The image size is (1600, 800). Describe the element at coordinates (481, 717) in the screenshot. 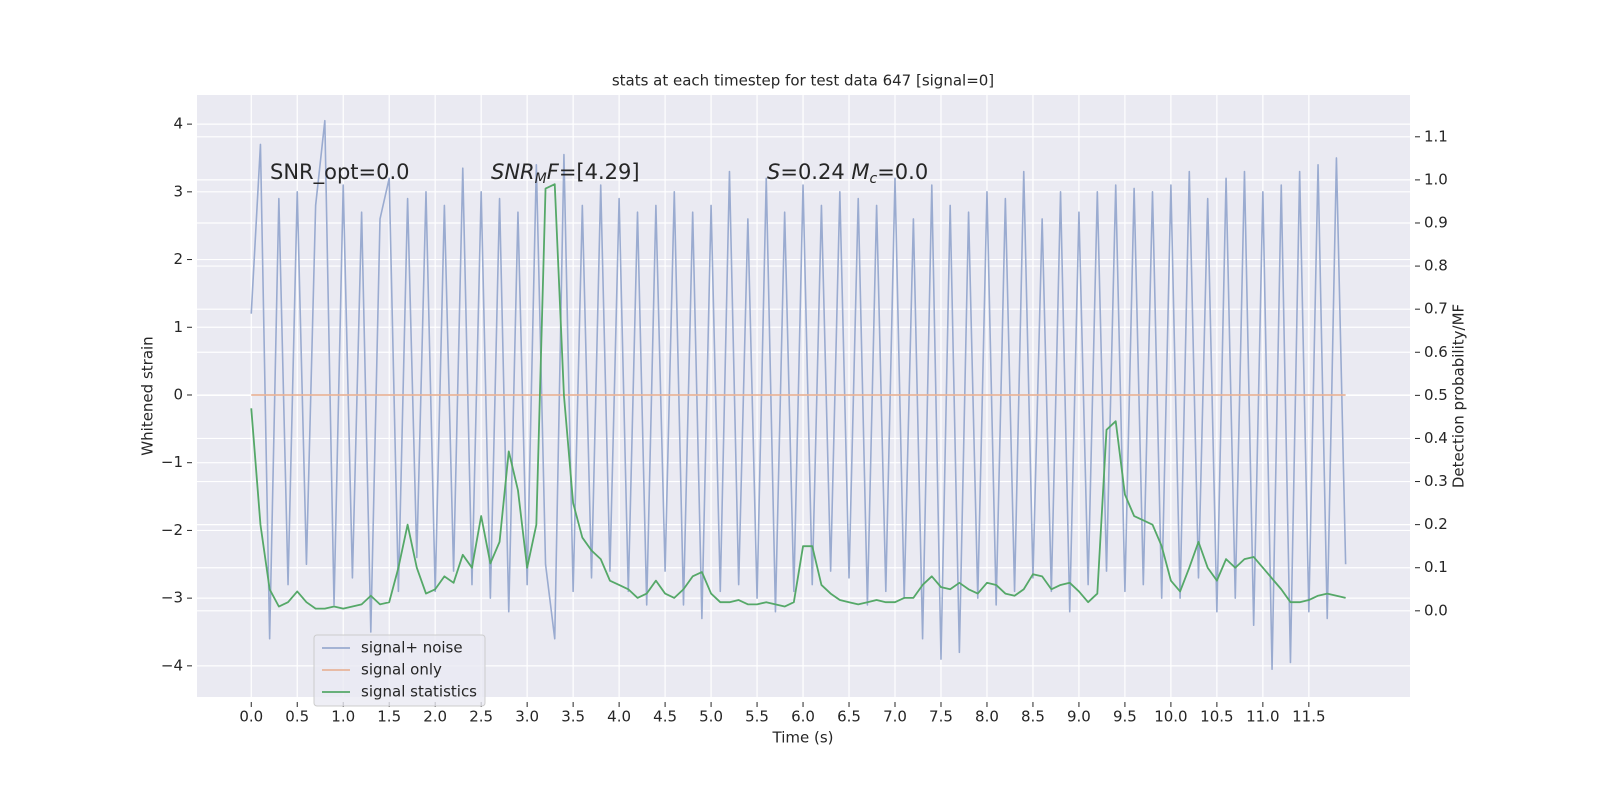

I see `x-tick-label: 2.5` at that location.